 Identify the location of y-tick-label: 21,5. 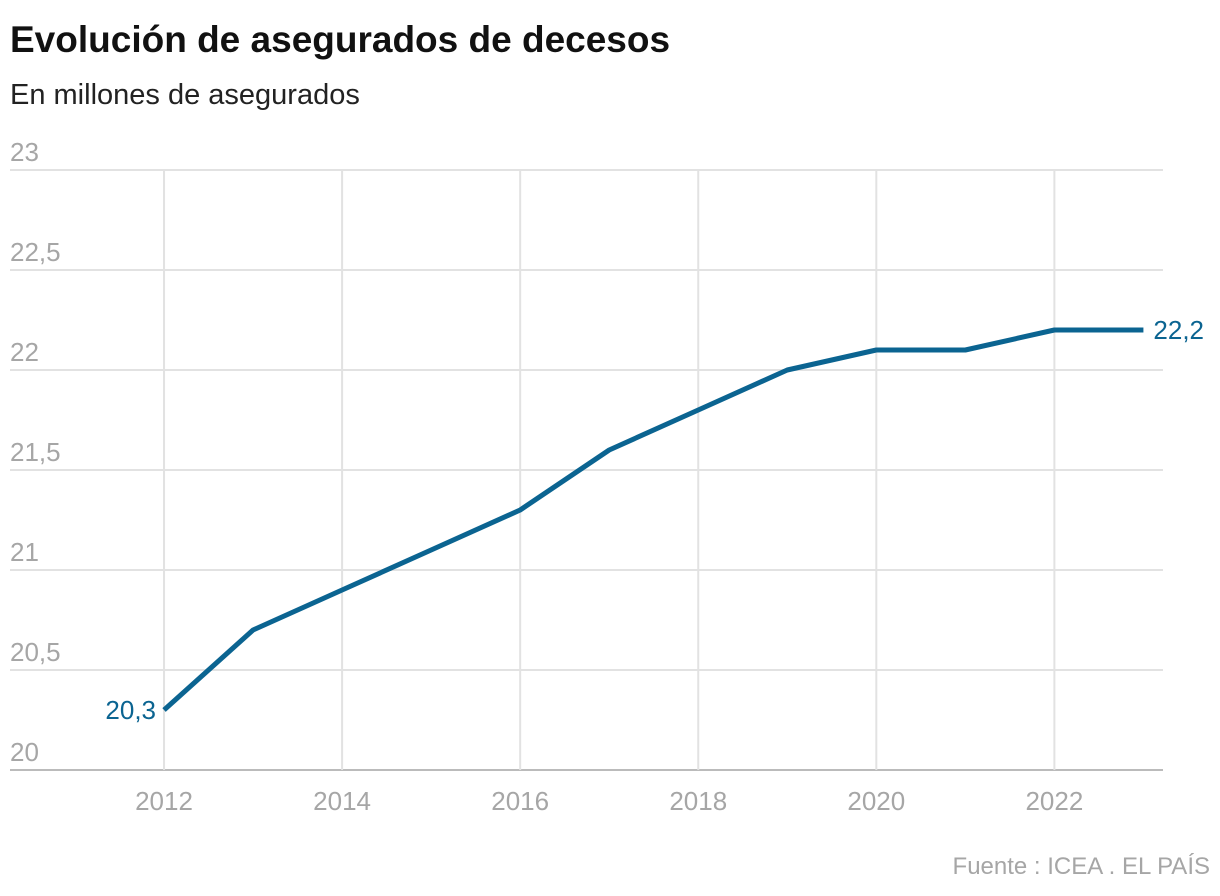
(35, 452).